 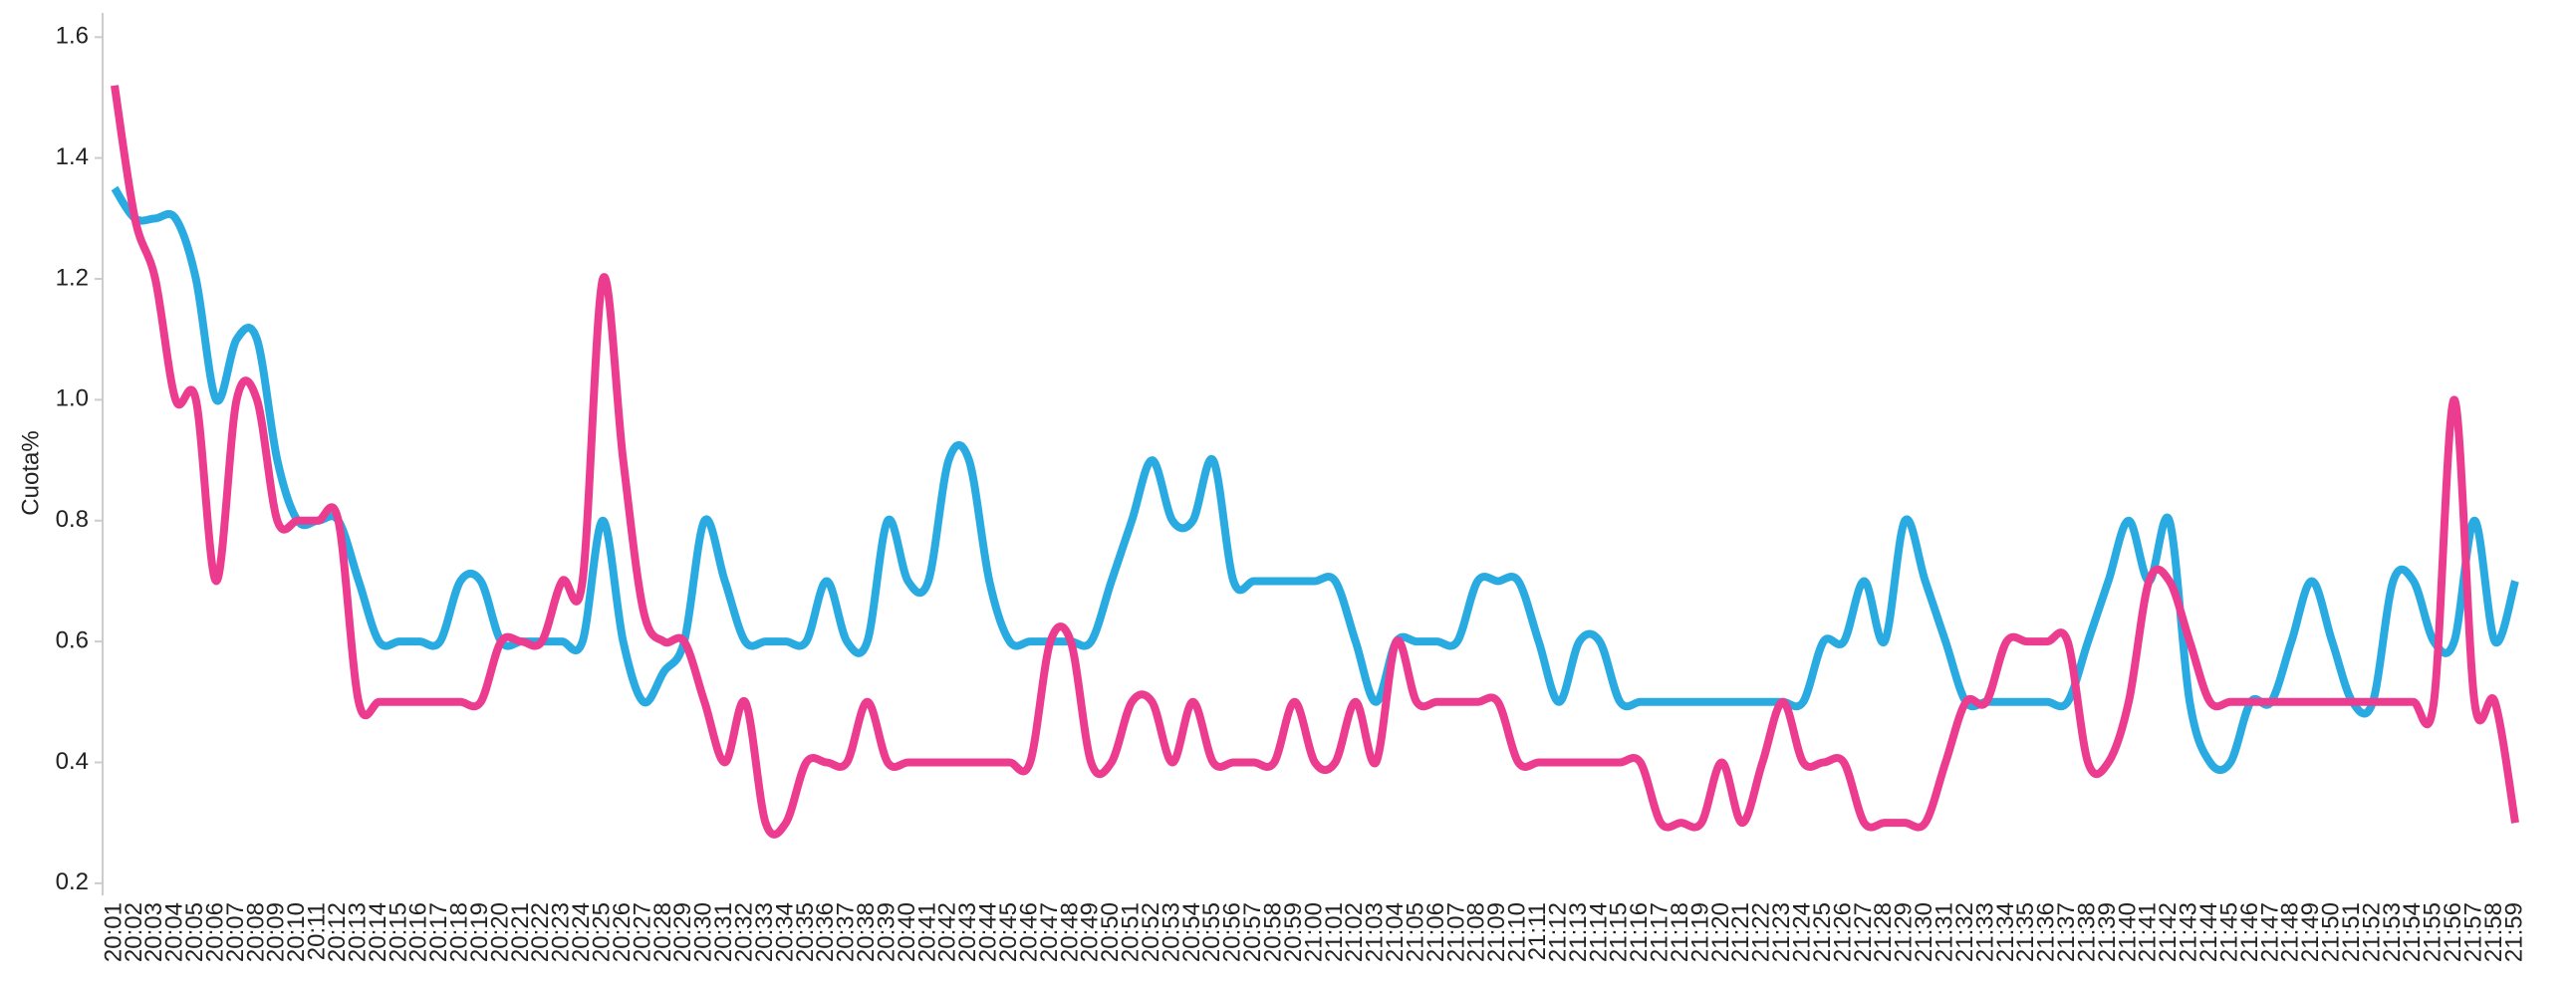 I want to click on x-tick-label: 21:32, so click(x=1964, y=932).